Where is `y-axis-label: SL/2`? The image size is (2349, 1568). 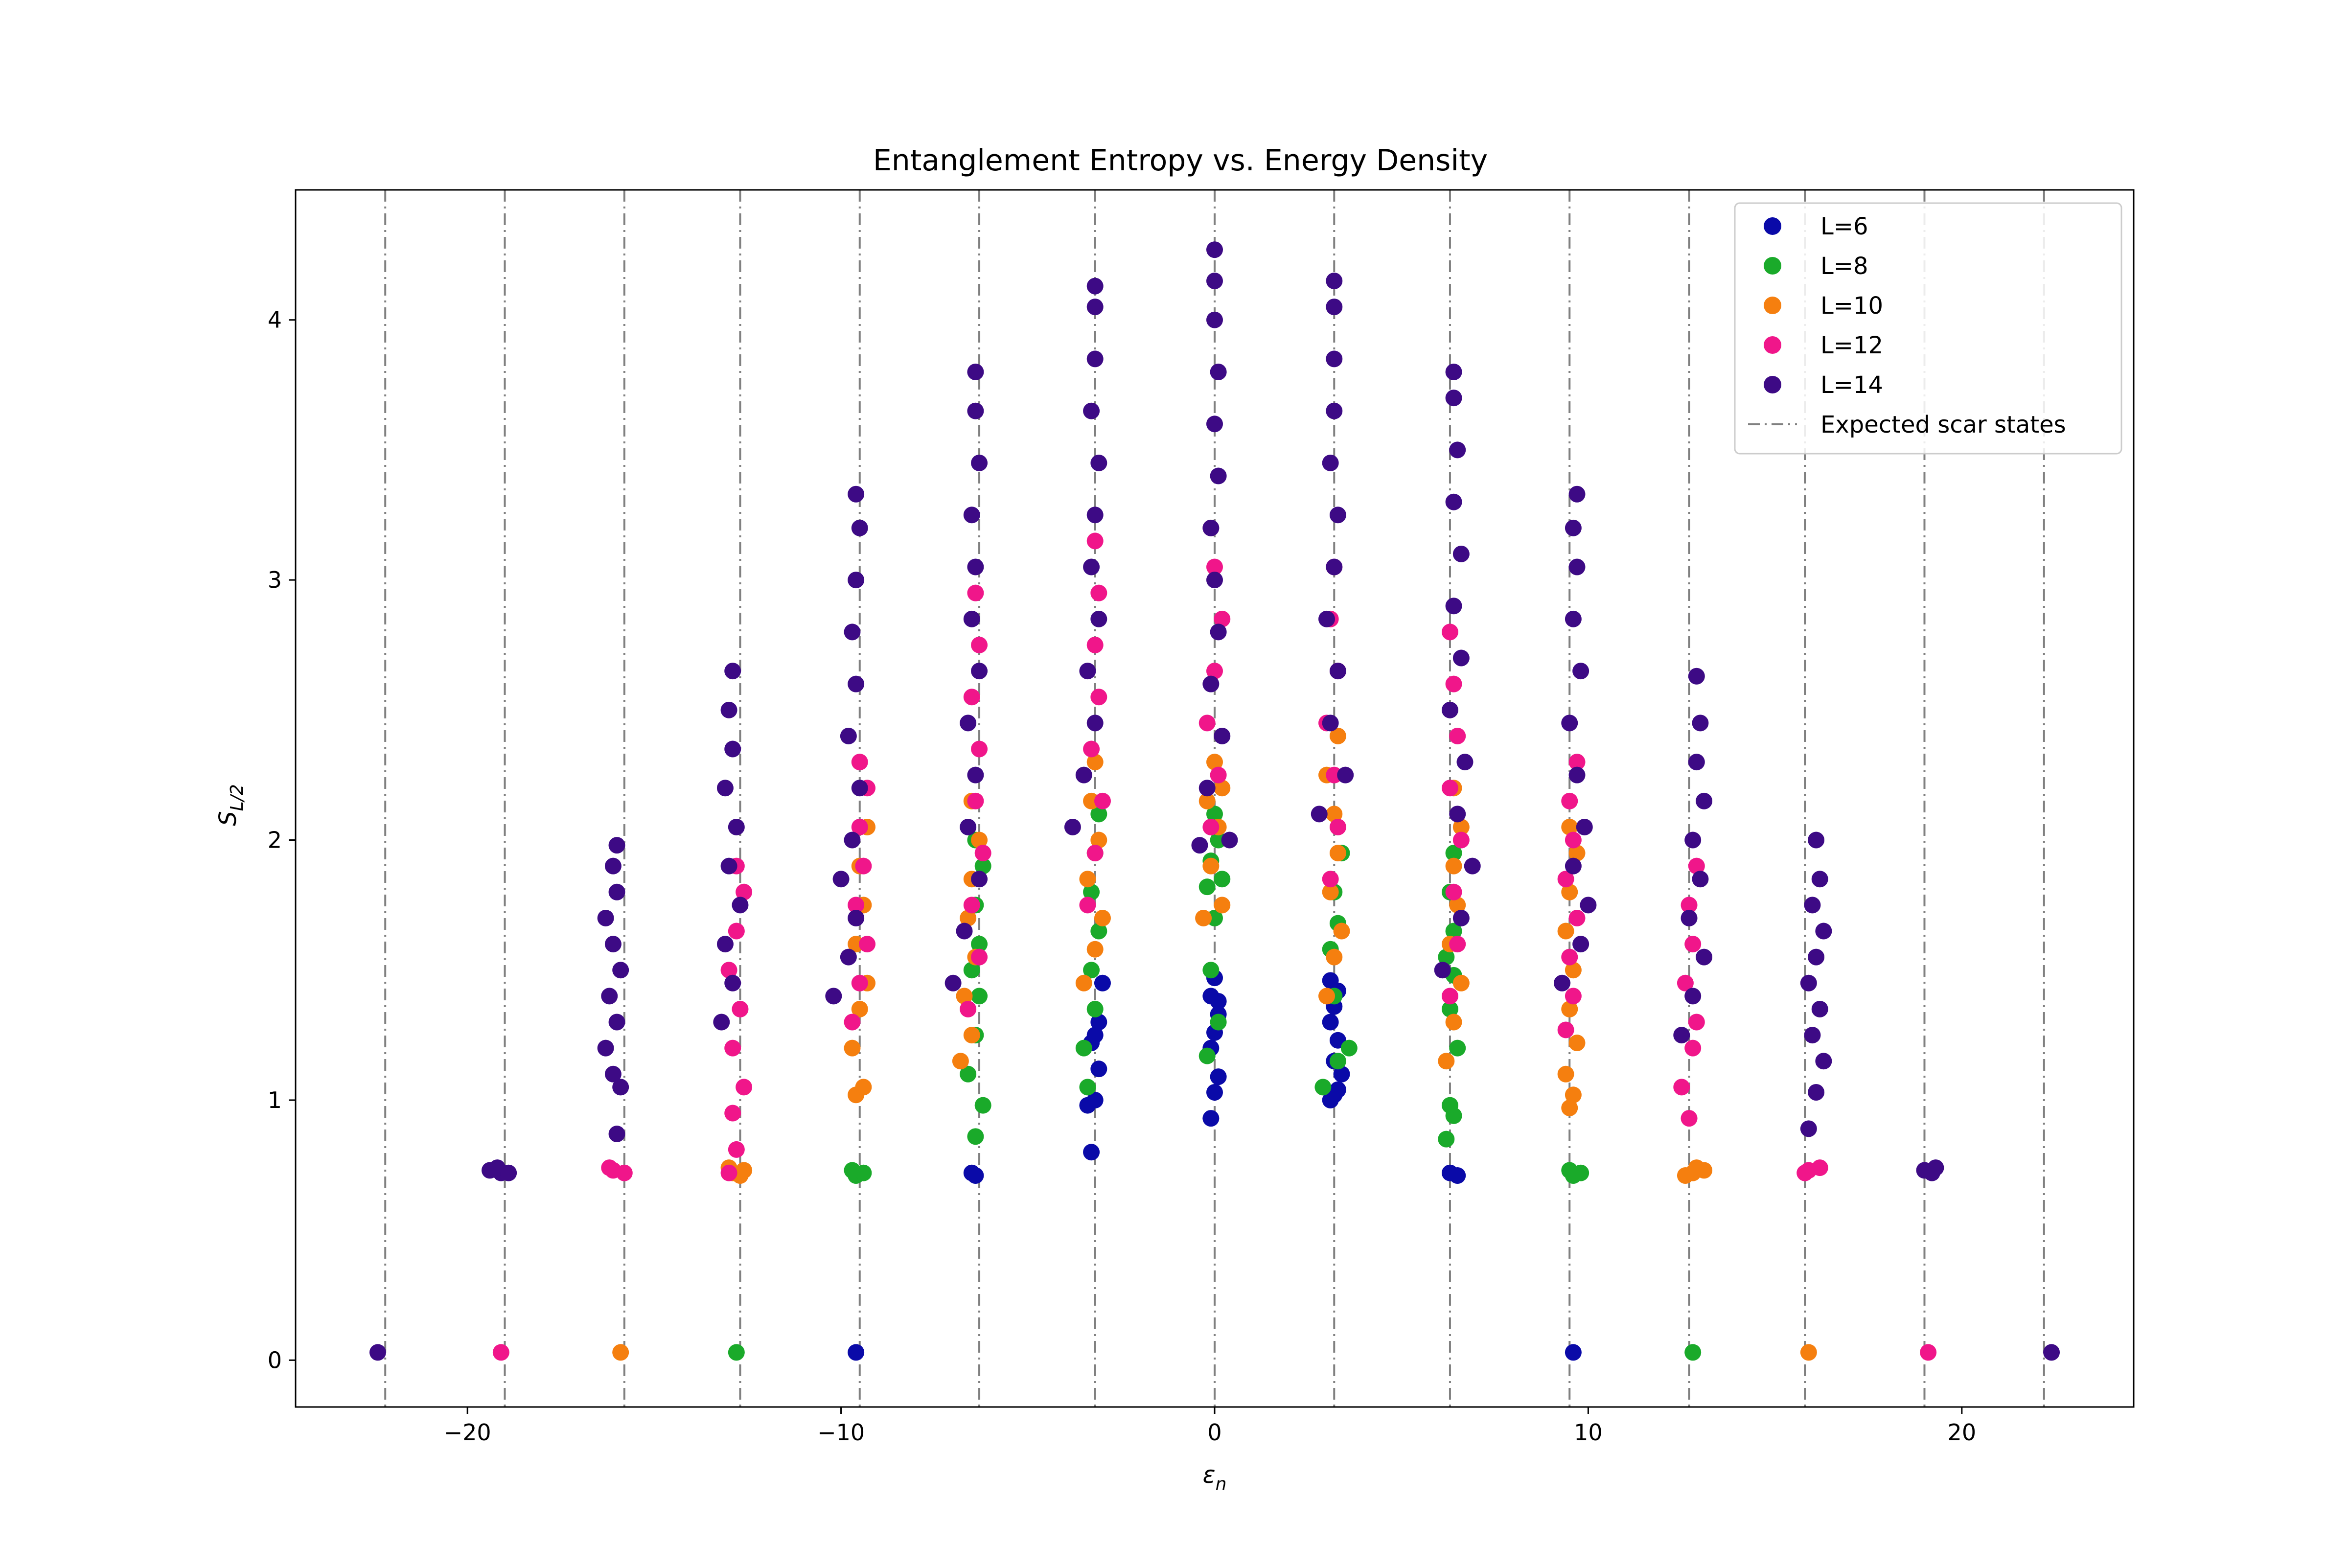 y-axis-label: SL/2 is located at coordinates (230, 805).